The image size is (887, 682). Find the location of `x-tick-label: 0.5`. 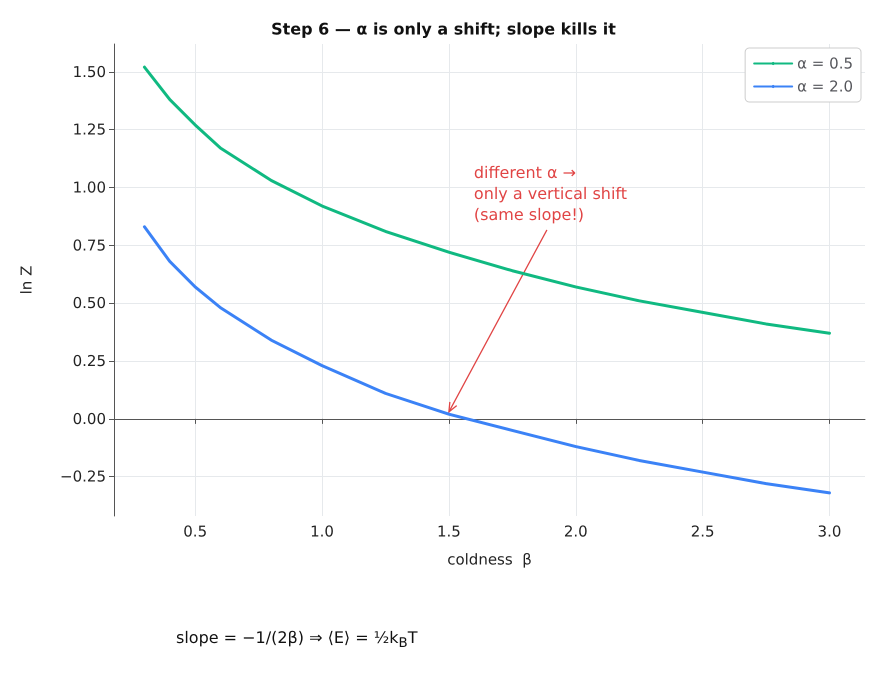

x-tick-label: 0.5 is located at coordinates (195, 531).